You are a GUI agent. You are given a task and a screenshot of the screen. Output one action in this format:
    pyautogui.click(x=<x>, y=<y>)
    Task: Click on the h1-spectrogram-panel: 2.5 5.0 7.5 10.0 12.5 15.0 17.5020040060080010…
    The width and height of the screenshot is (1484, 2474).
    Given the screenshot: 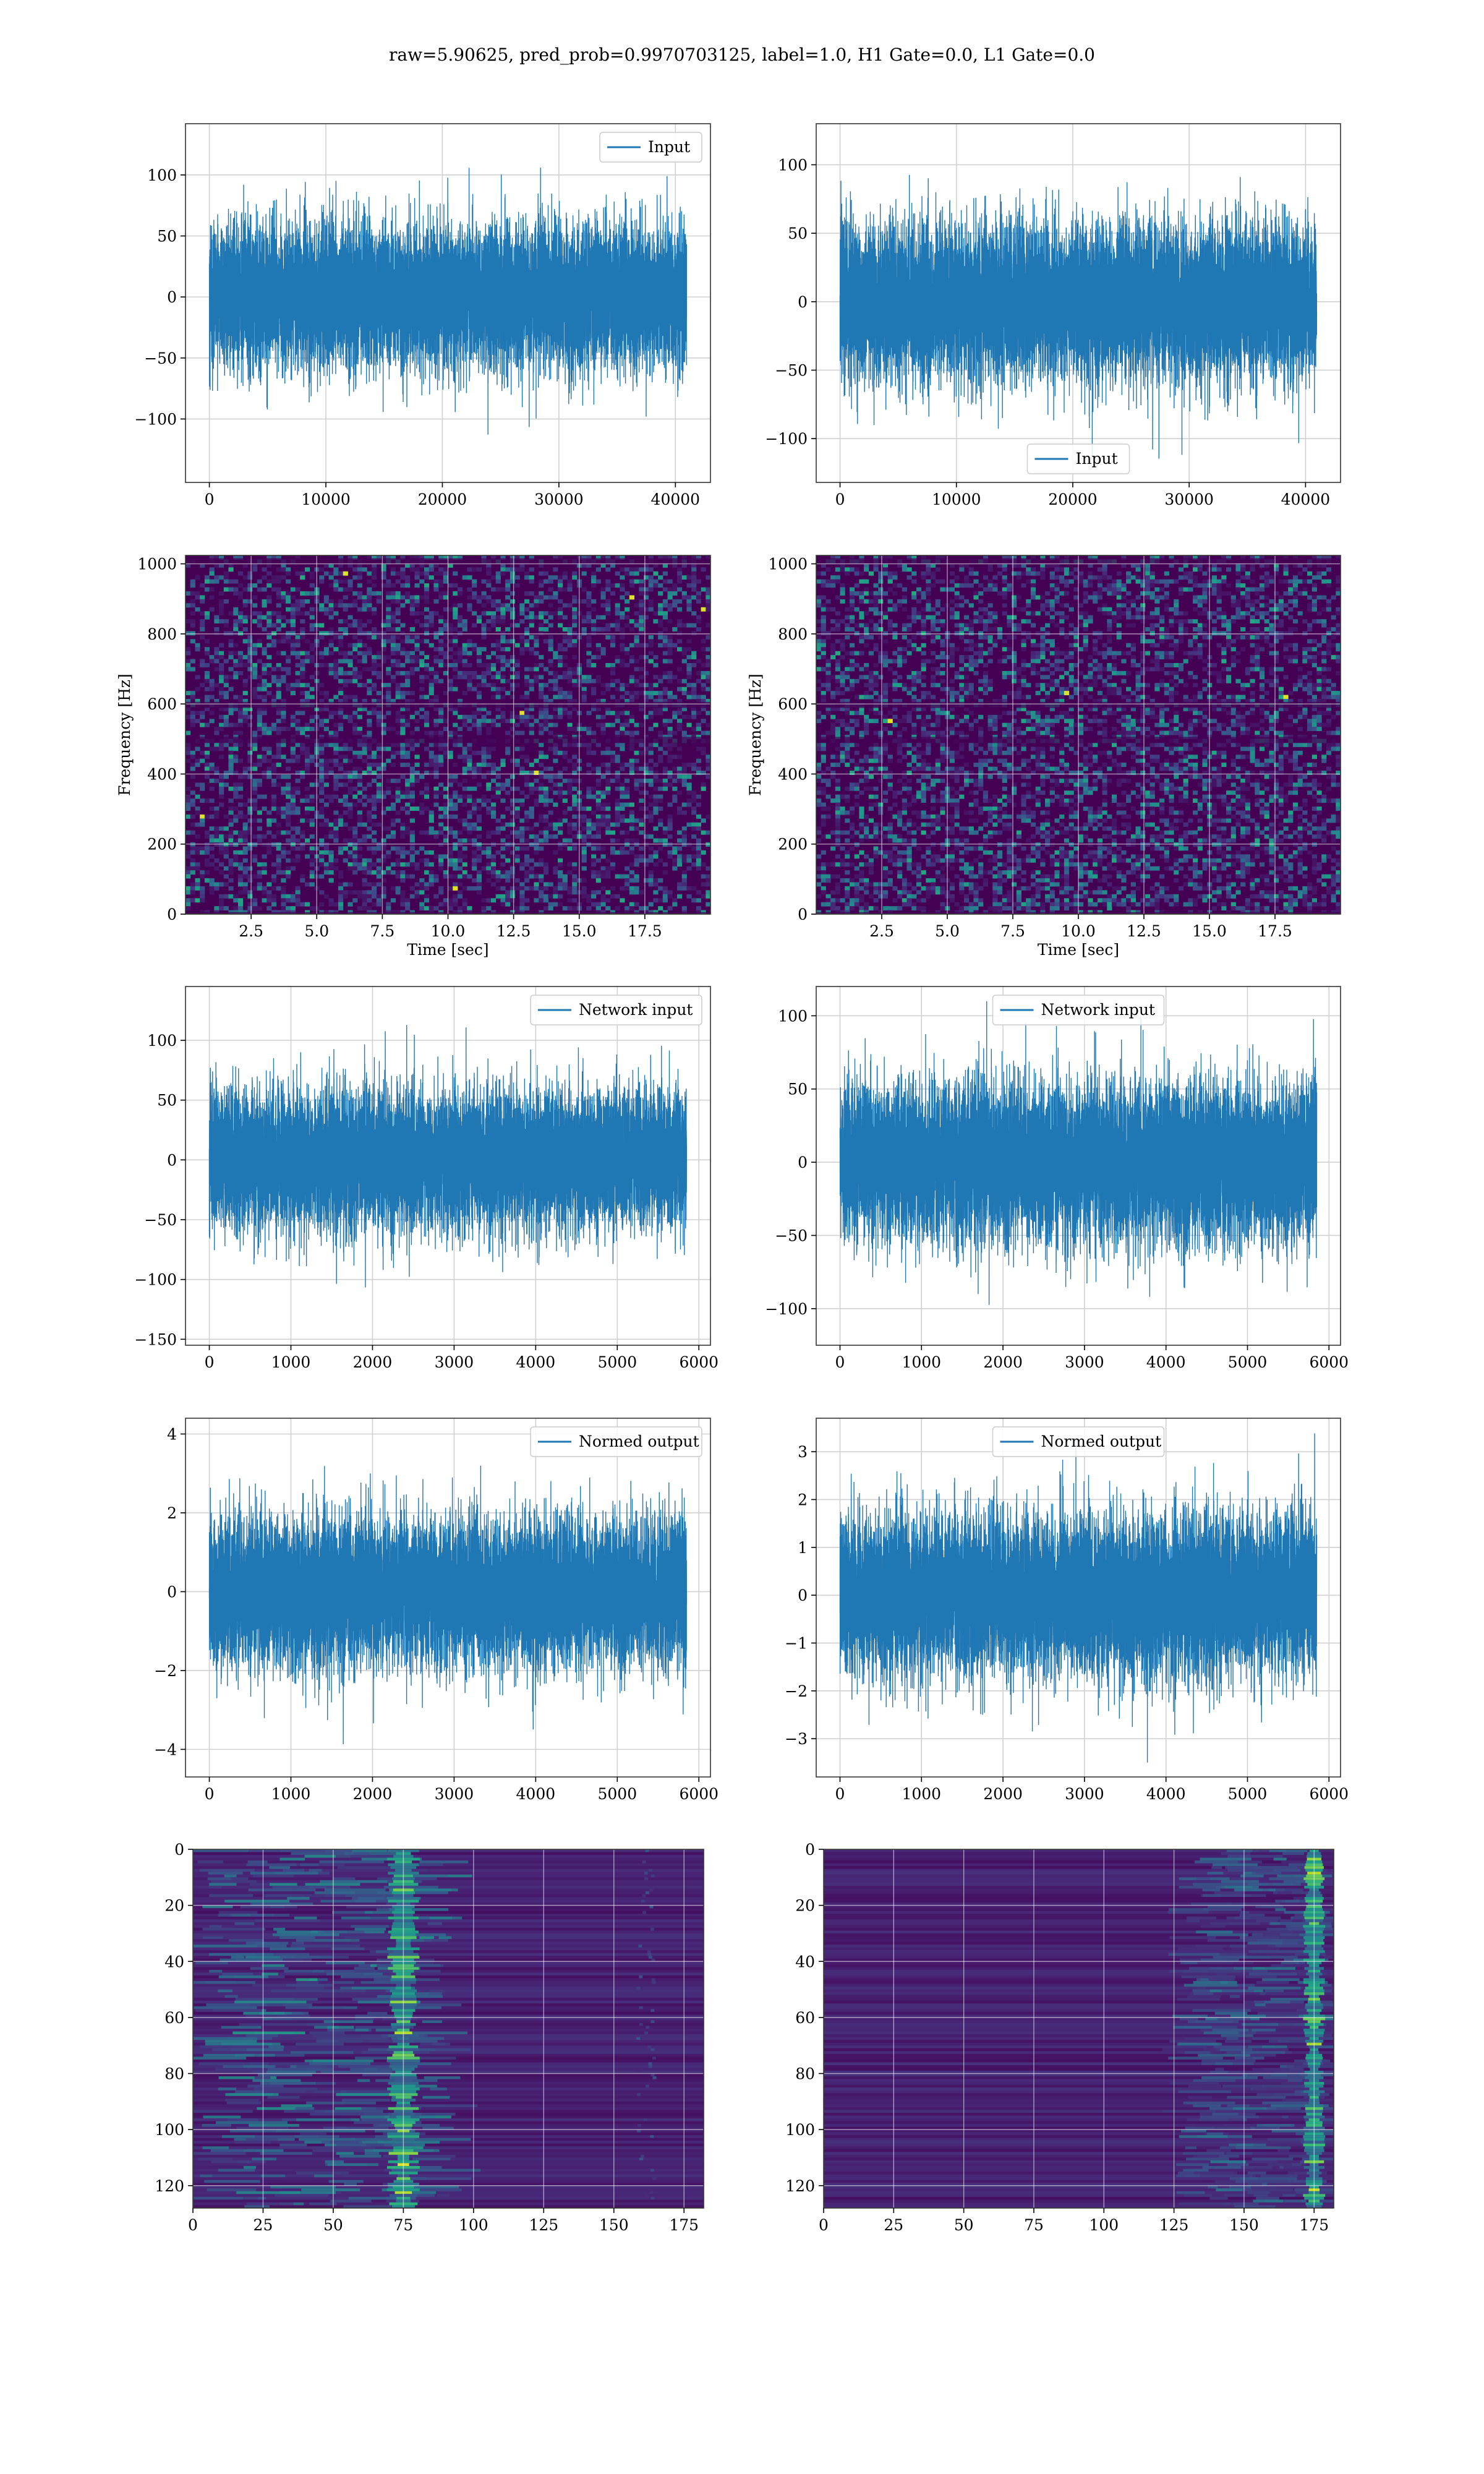 What is the action you would take?
    pyautogui.click(x=413, y=757)
    